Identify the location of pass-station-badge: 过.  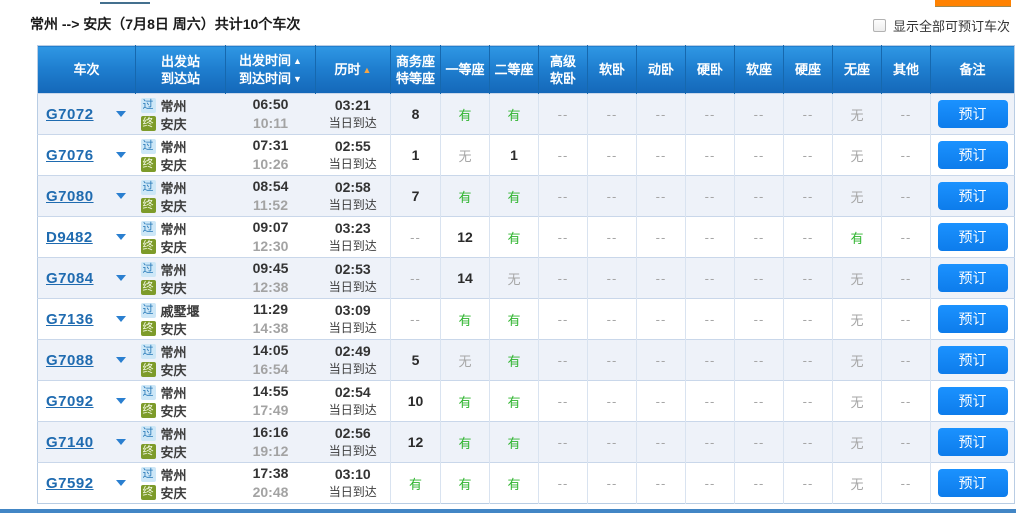
(148, 433).